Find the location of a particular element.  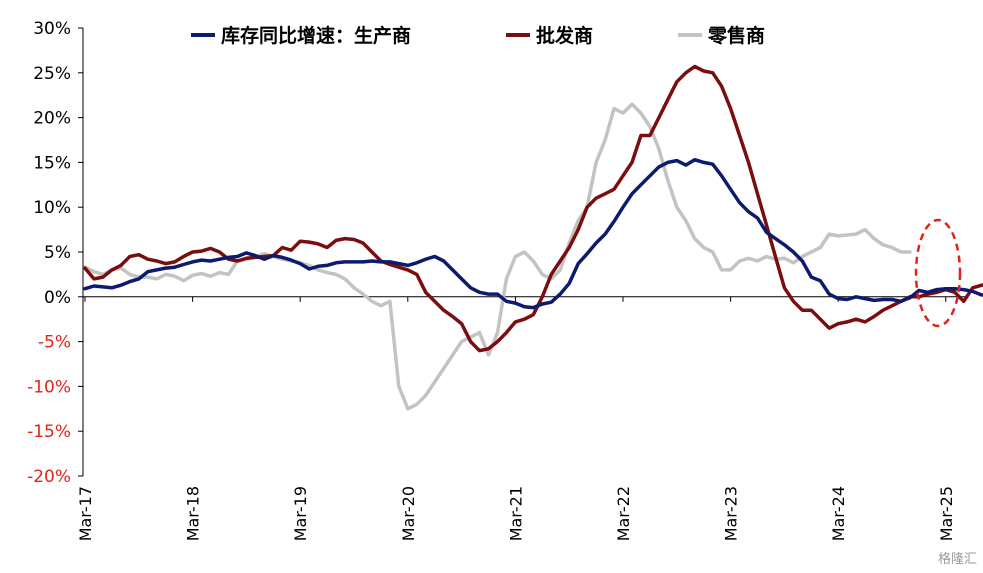

y-tick-label: 10% is located at coordinates (52, 208).